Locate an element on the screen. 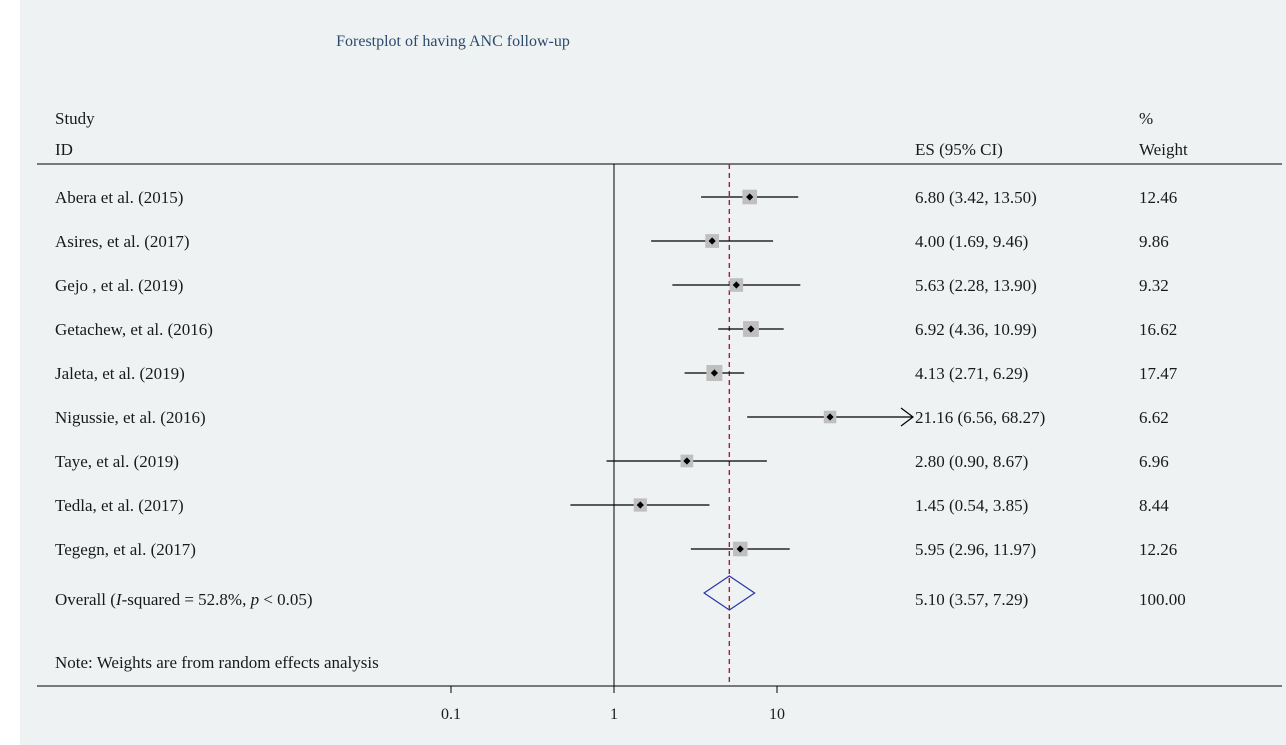 This screenshot has height=745, width=1286. study-weight: 17.47 is located at coordinates (1158, 373).